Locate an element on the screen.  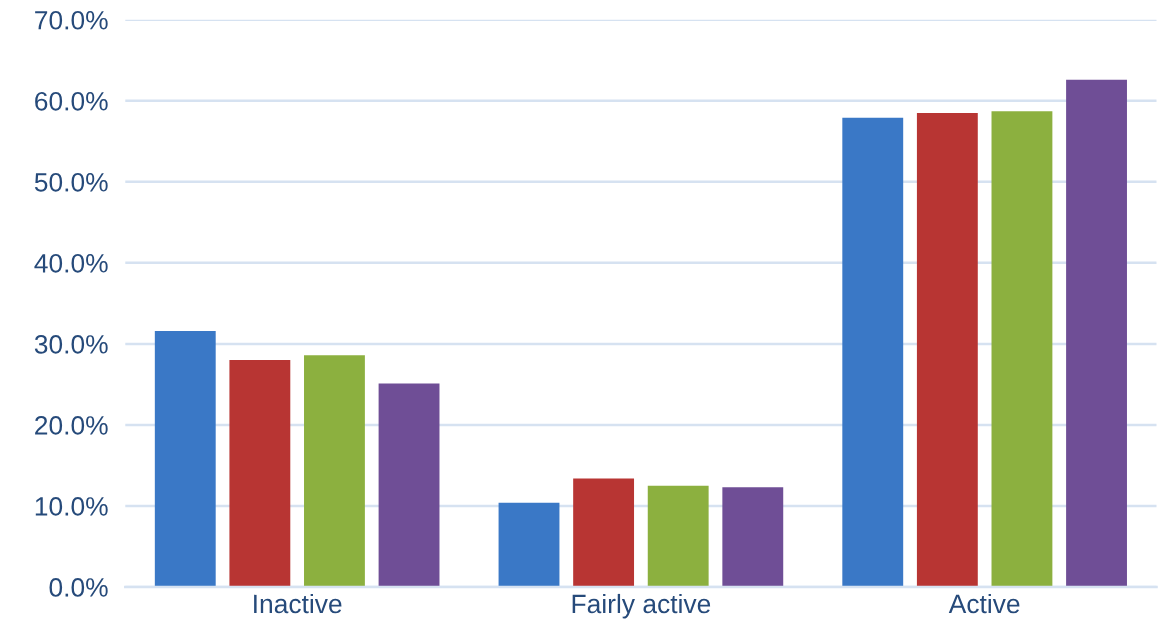
y-tick-label: 70.0% is located at coordinates (71, 20).